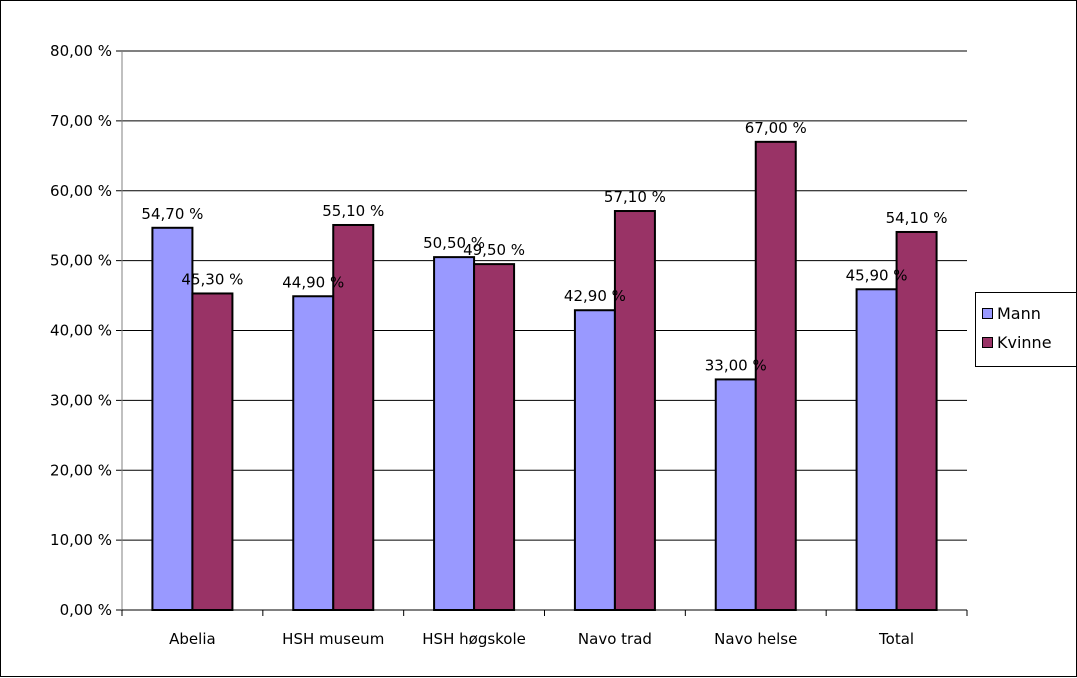 The width and height of the screenshot is (1077, 678). What do you see at coordinates (333, 639) in the screenshot?
I see `x-tick-label: HSH museum` at bounding box center [333, 639].